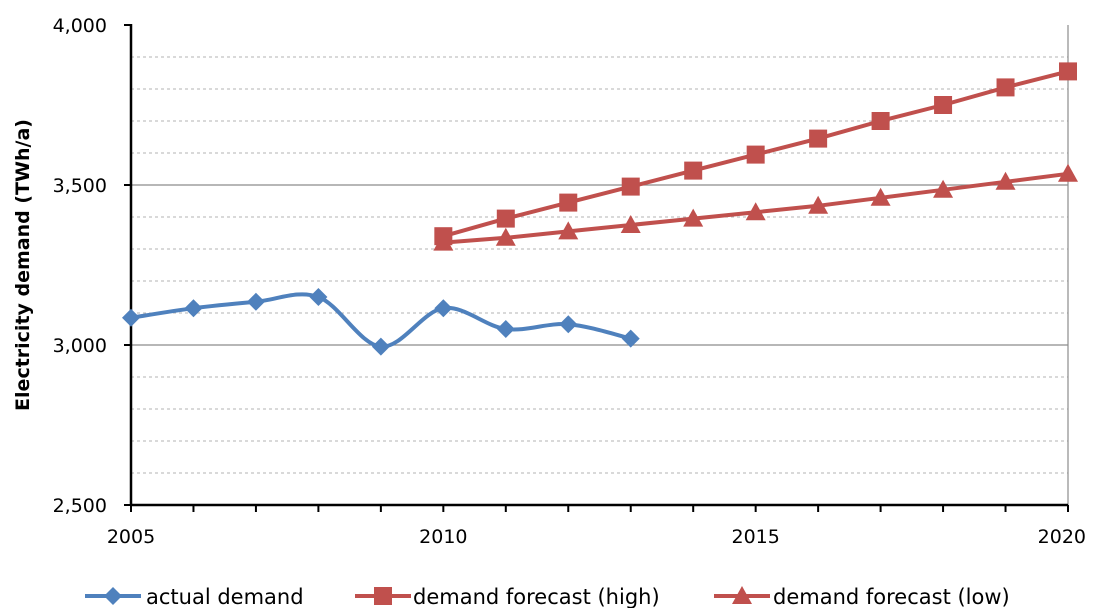 The width and height of the screenshot is (1097, 608). I want to click on legend-item: demand forecast (low), so click(862, 596).